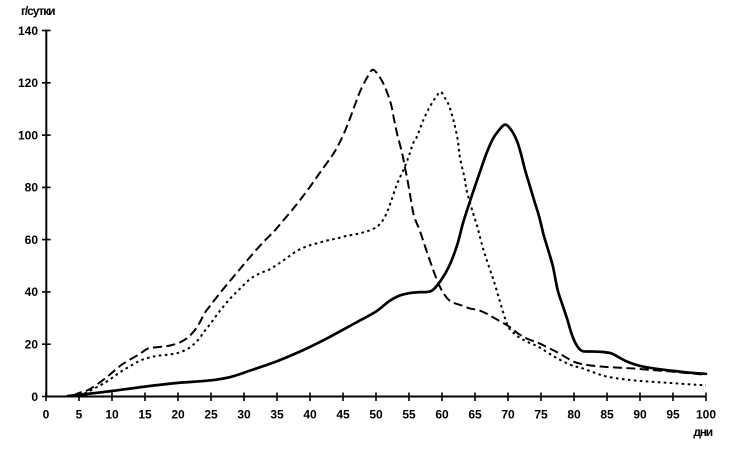 This screenshot has height=455, width=730. I want to click on svg-text: 10, so click(112, 415).